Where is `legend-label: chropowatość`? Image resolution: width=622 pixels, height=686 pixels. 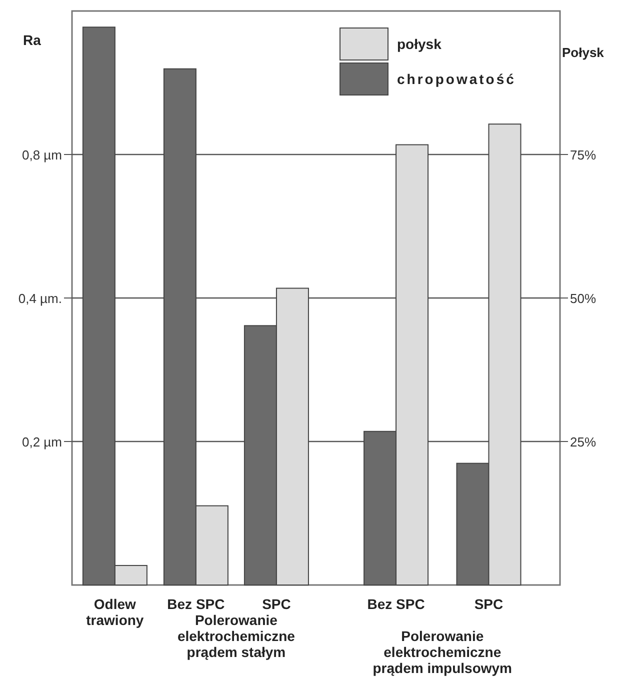
legend-label: chropowatość is located at coordinates (456, 79).